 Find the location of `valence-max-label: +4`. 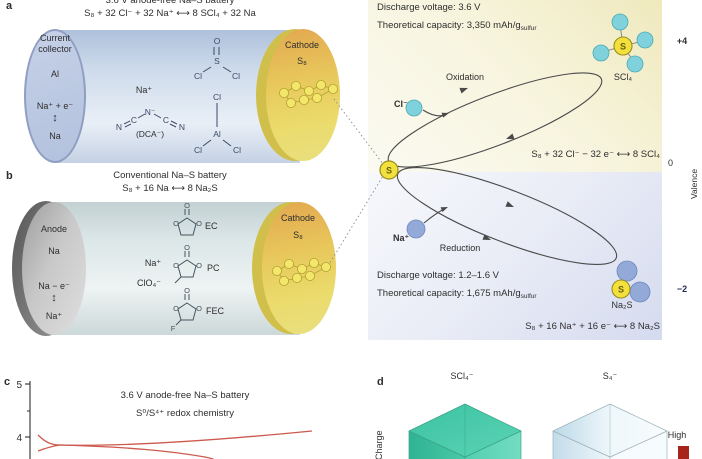

valence-max-label: +4 is located at coordinates (682, 41).